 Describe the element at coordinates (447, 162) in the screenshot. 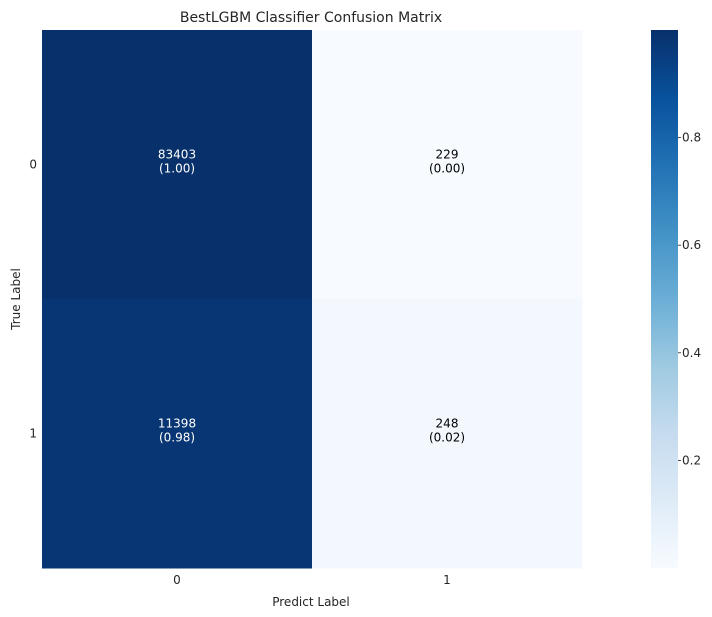

I see `cell-label-0-1: 229 (0.00)` at that location.